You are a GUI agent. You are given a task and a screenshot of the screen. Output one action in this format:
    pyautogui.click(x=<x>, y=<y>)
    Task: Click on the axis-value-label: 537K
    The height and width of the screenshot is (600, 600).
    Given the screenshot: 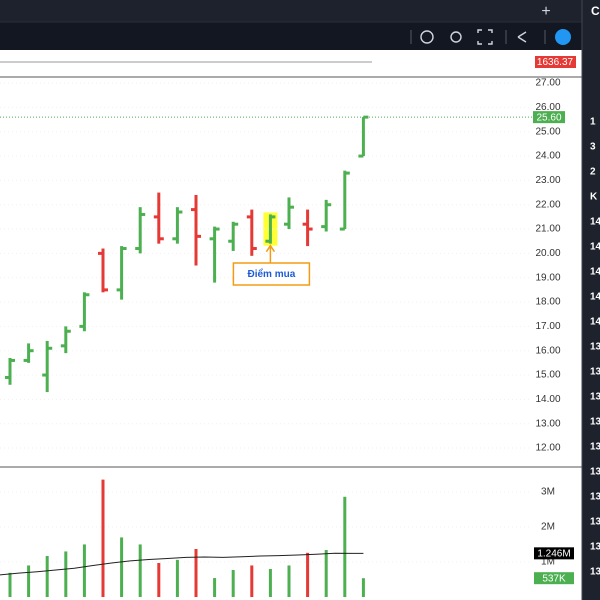 What is the action you would take?
    pyautogui.click(x=554, y=578)
    